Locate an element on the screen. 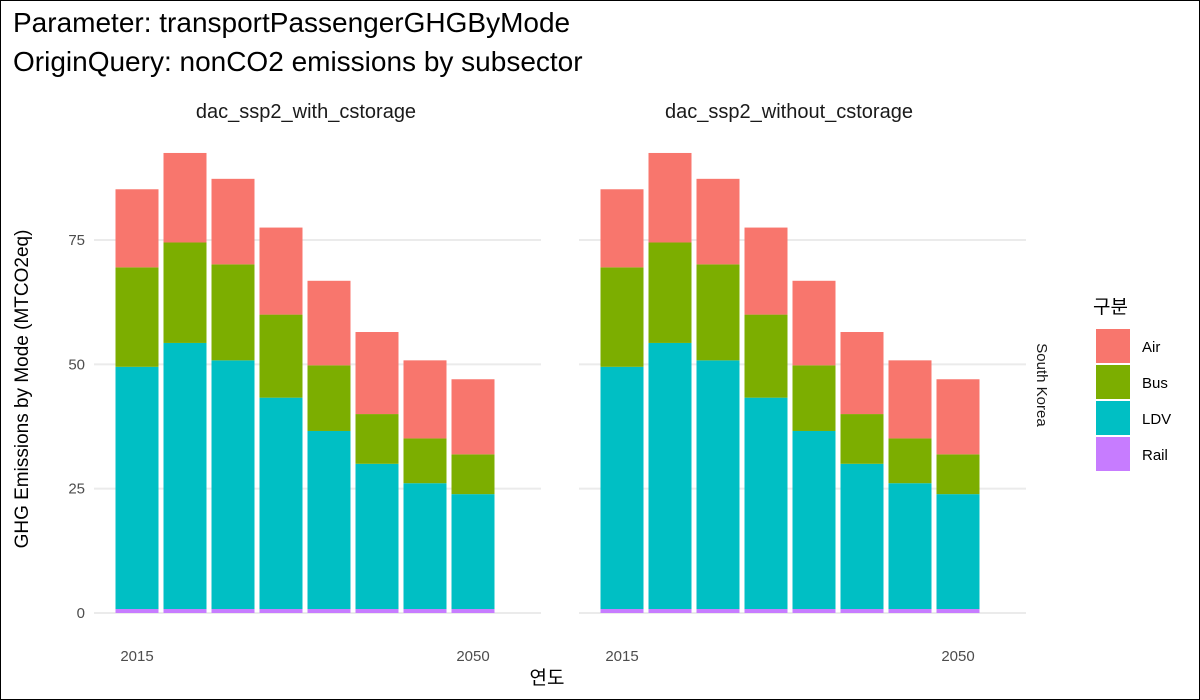 Image resolution: width=1200 pixels, height=700 pixels. x-axis-title: 연도 is located at coordinates (547, 678).